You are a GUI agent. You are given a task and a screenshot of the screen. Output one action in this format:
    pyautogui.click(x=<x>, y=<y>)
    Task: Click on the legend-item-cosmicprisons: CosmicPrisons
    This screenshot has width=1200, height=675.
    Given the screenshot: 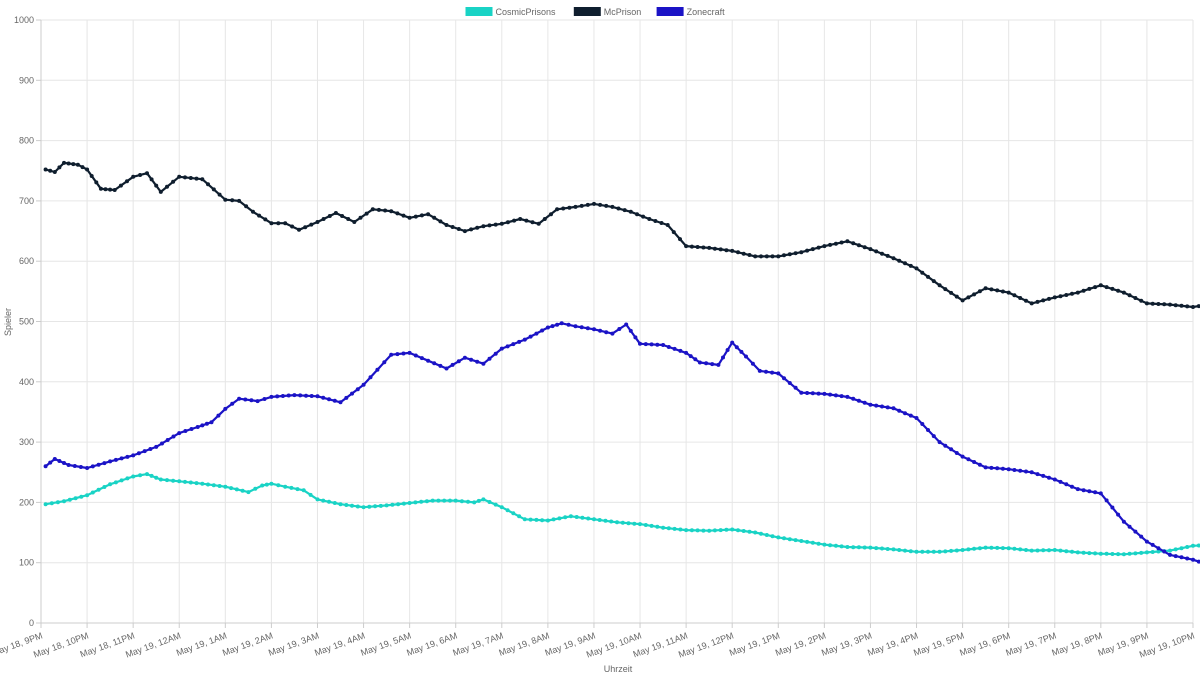 What is the action you would take?
    pyautogui.click(x=511, y=12)
    